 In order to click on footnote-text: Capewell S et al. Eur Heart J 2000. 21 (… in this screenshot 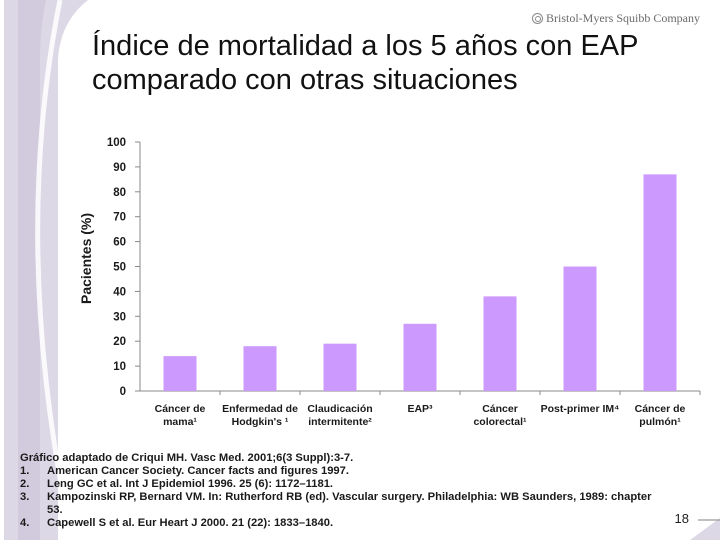, I will do `click(190, 523)`.